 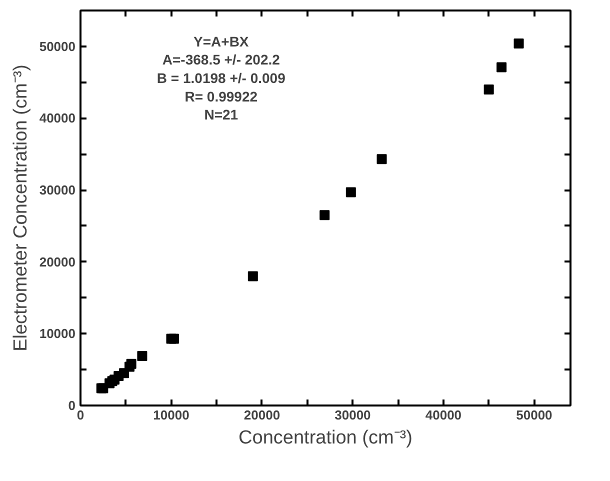 I want to click on x-tick-label: 20000, so click(x=262, y=415).